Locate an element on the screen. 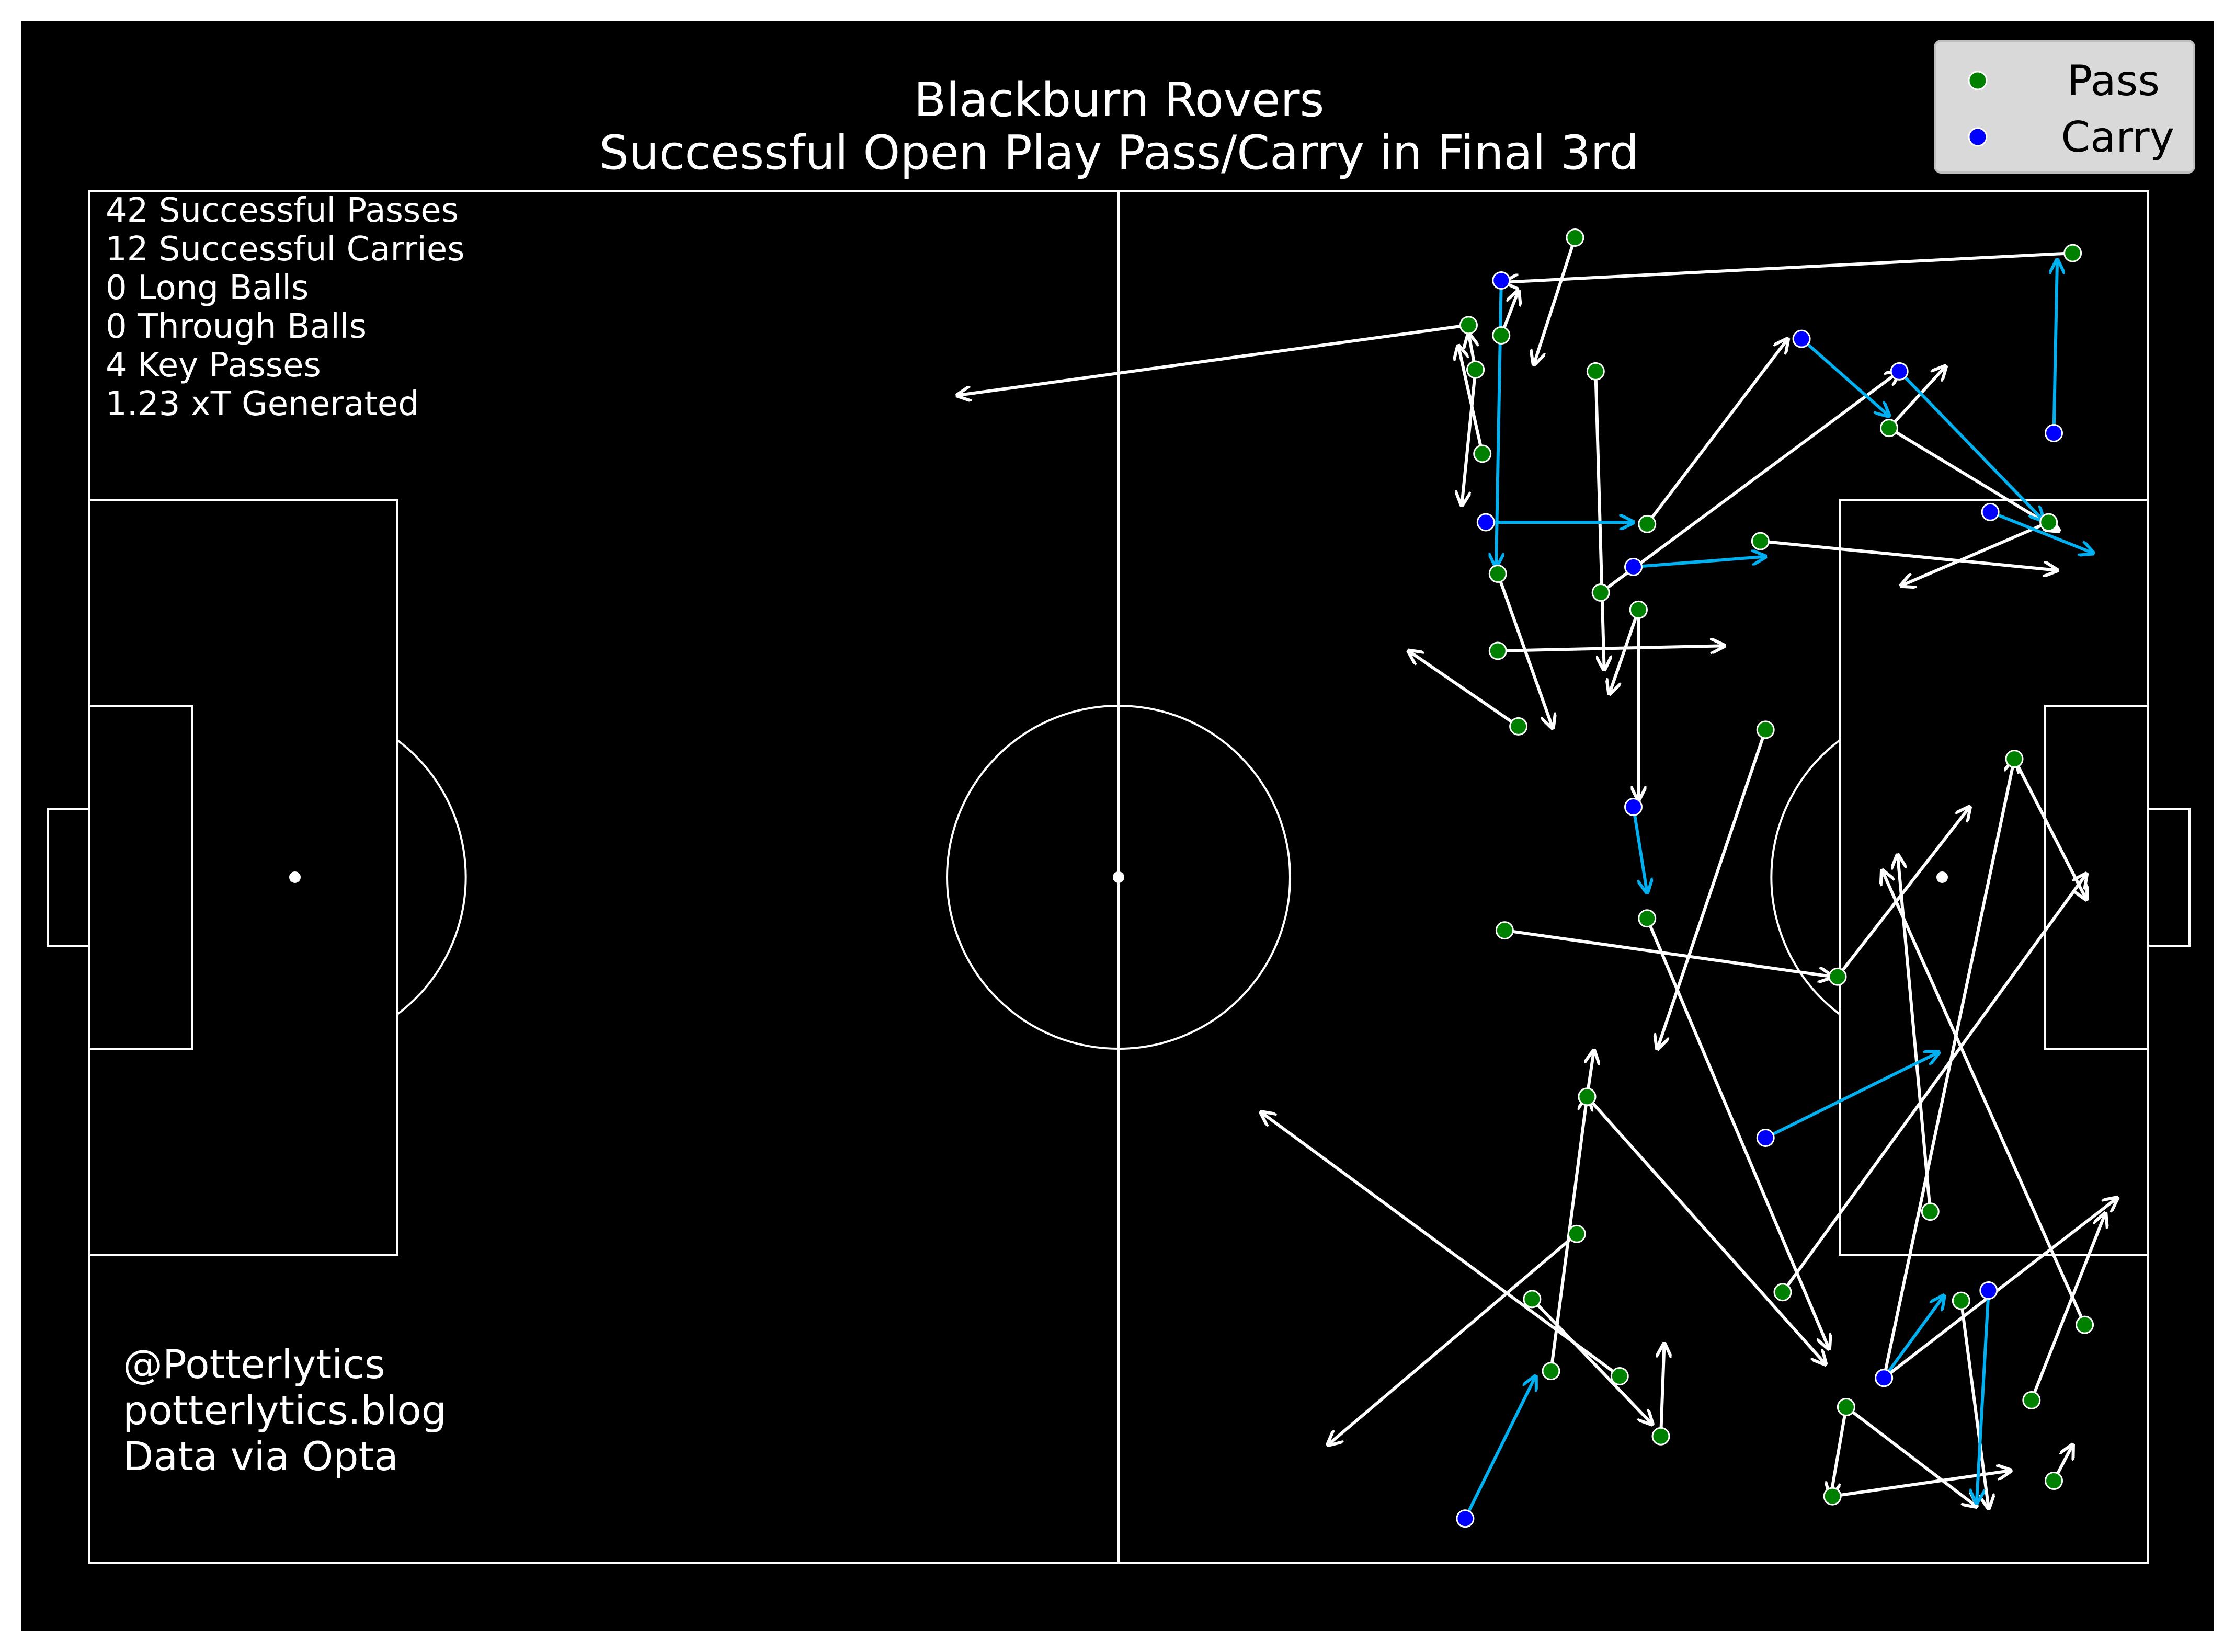 The height and width of the screenshot is (1652, 2235). legend: Pass Carry is located at coordinates (2065, 107).